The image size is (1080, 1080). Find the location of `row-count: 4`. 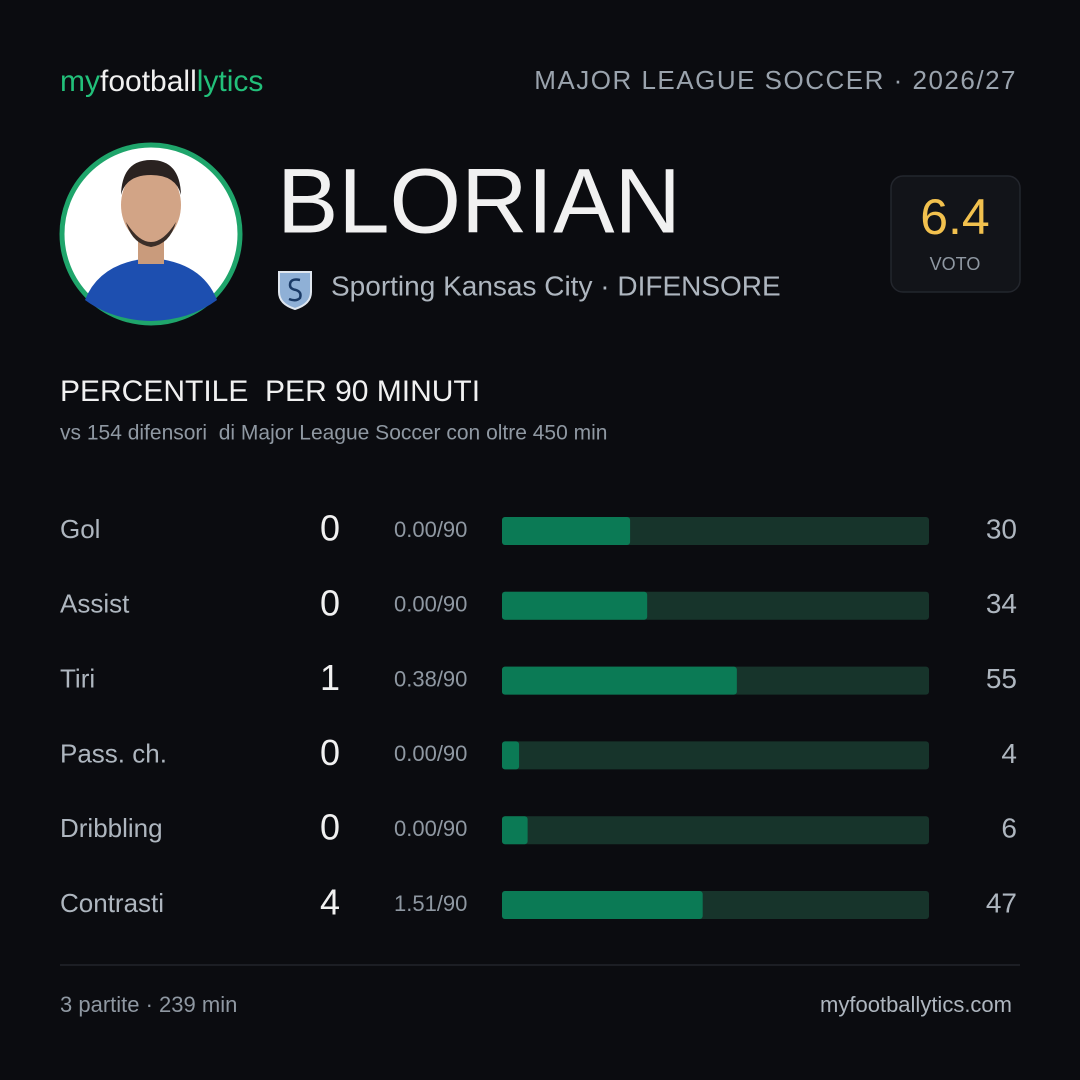

row-count: 4 is located at coordinates (330, 902).